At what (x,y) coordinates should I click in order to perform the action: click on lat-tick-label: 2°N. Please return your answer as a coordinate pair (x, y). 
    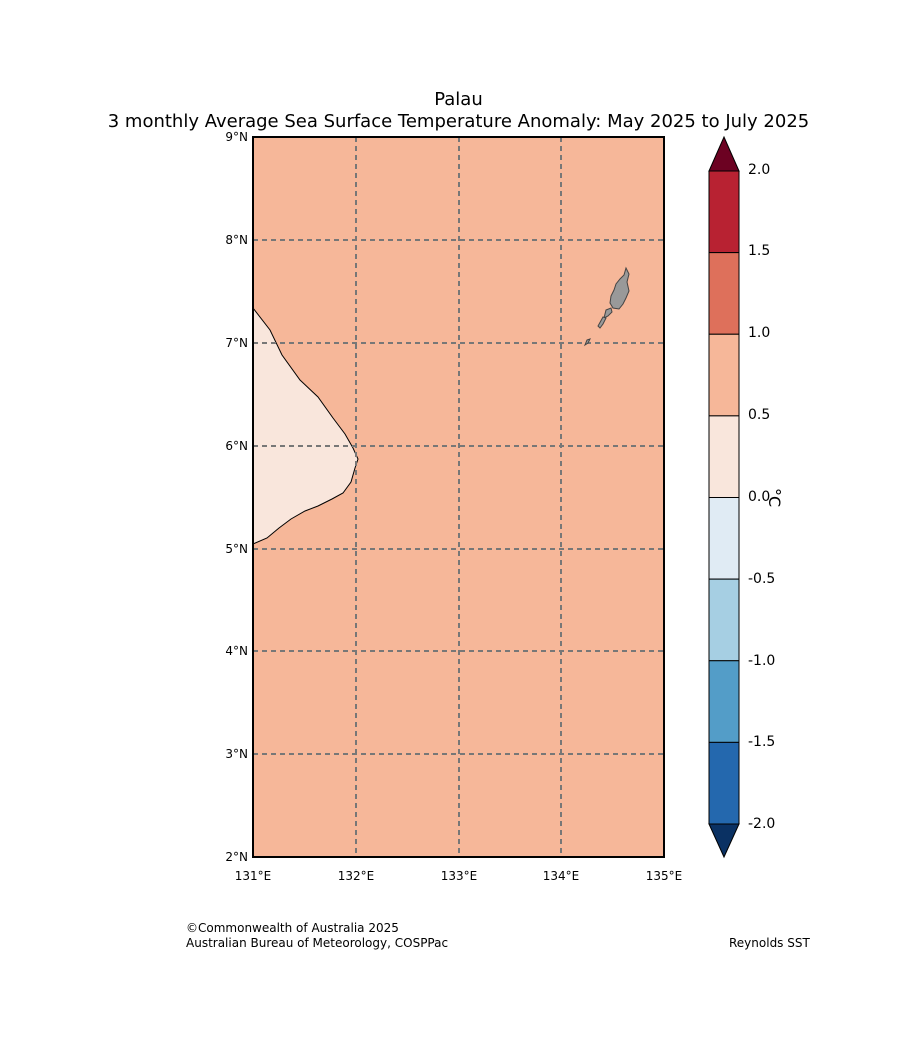
    Looking at the image, I should click on (236, 857).